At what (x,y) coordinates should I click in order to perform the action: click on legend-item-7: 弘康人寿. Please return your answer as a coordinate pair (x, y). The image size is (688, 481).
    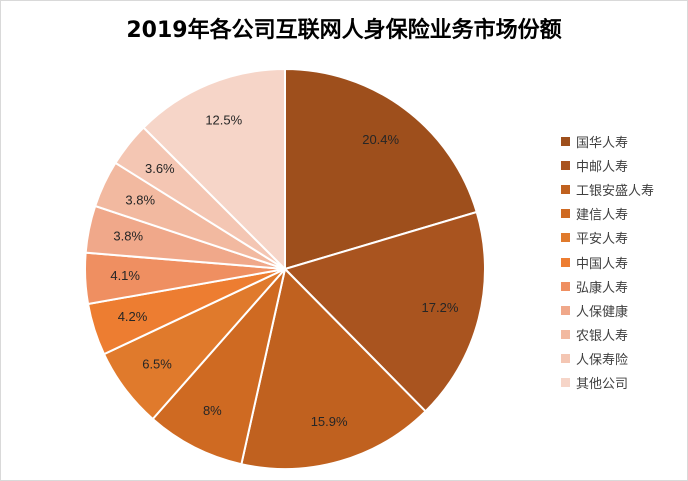
    Looking at the image, I should click on (623, 286).